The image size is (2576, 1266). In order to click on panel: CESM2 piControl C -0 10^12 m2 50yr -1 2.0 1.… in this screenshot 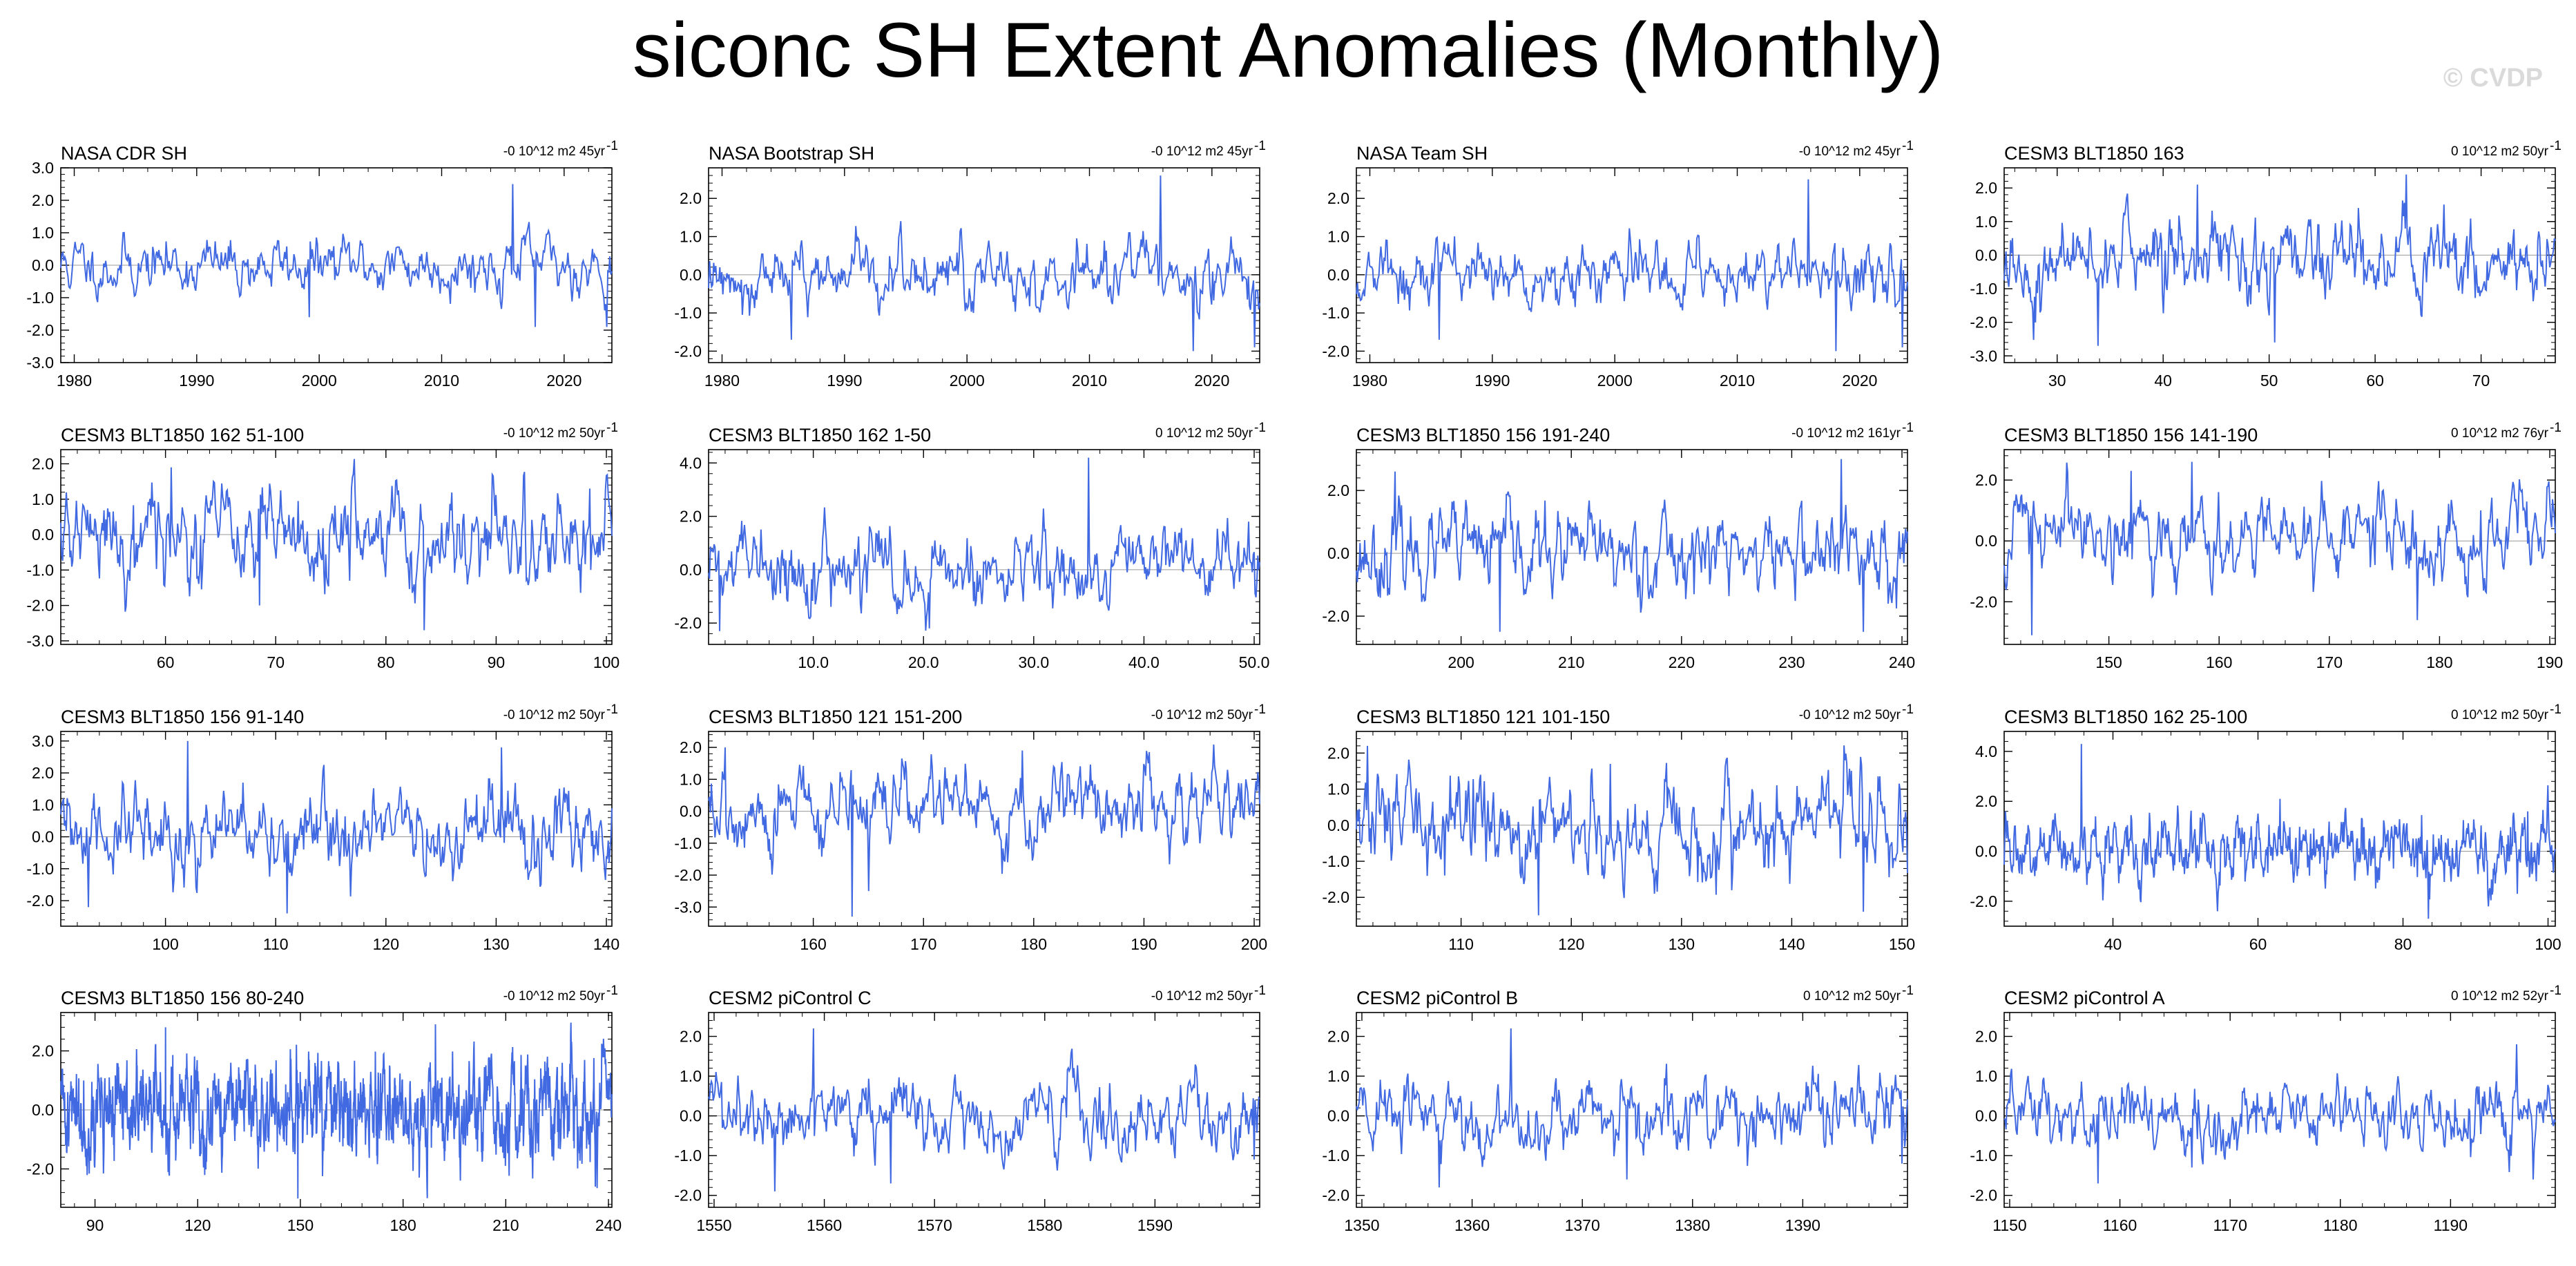, I will do `click(970, 1109)`.